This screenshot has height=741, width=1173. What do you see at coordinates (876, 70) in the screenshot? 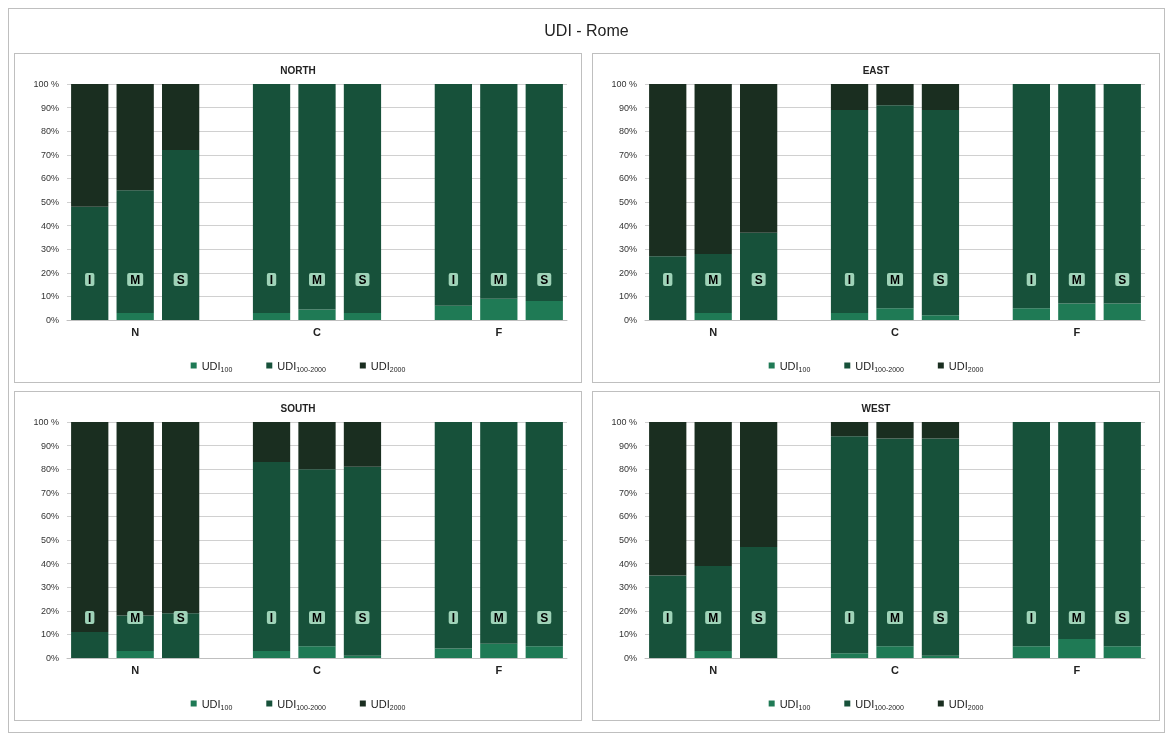
I see `chart-subtitle: EAST` at bounding box center [876, 70].